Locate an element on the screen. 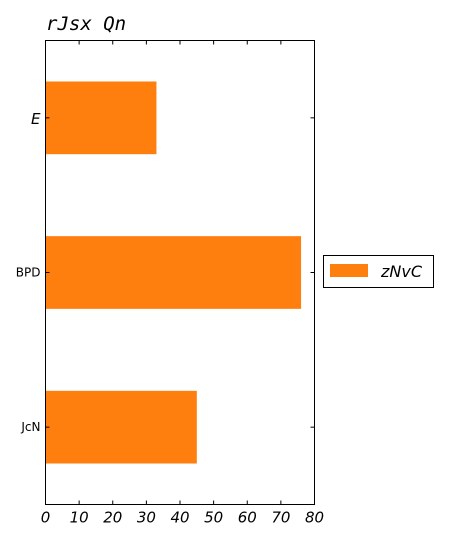 The height and width of the screenshot is (539, 462). bar-bpd is located at coordinates (173, 272).